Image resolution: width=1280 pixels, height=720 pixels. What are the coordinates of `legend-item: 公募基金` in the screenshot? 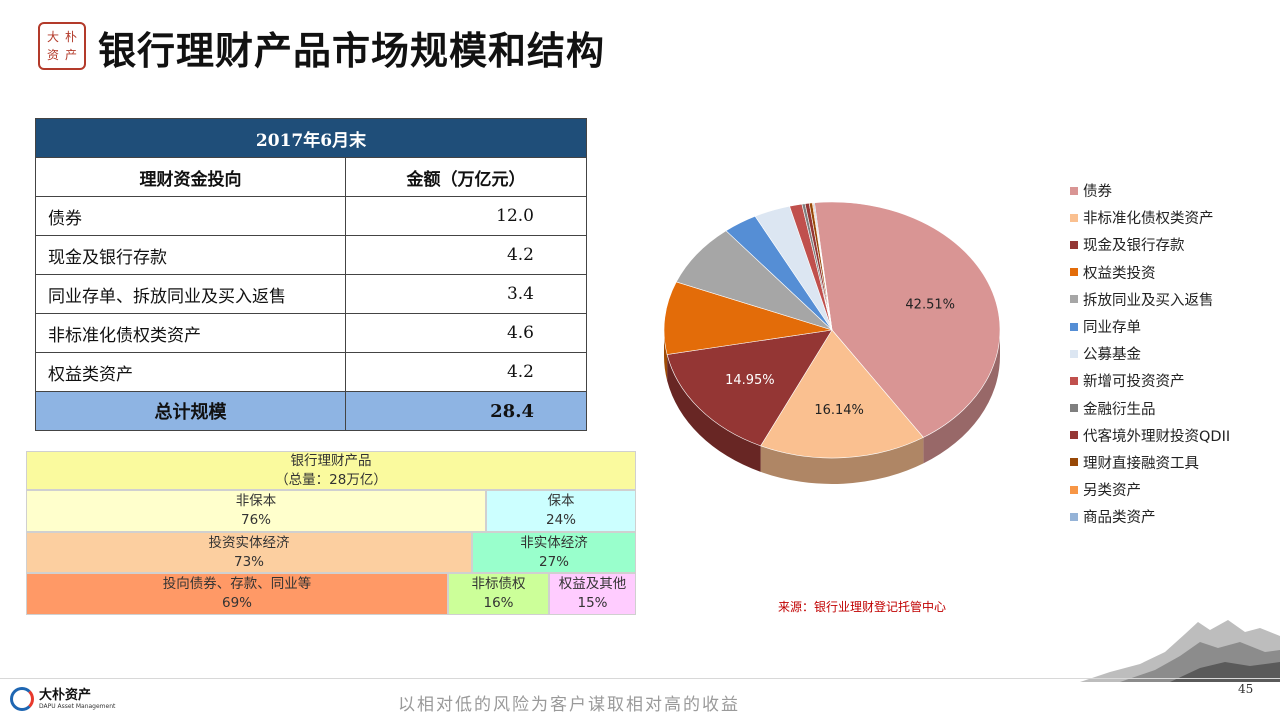 It's located at (1150, 353).